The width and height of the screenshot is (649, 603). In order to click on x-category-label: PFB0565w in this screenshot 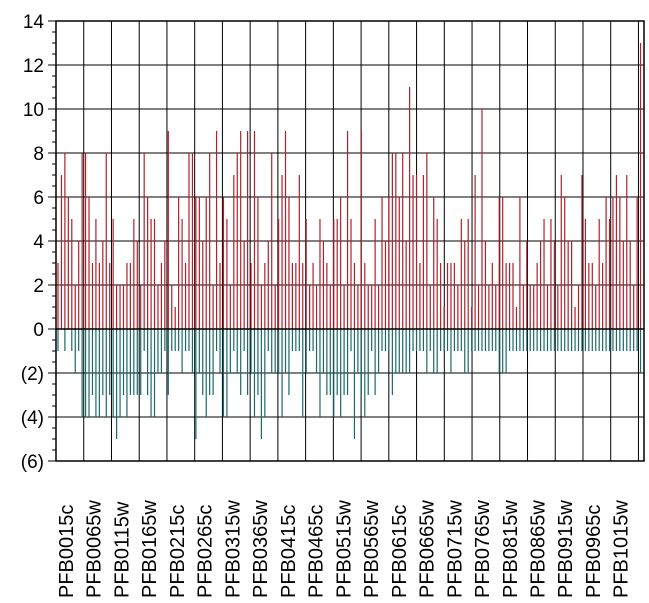, I will do `click(372, 549)`.